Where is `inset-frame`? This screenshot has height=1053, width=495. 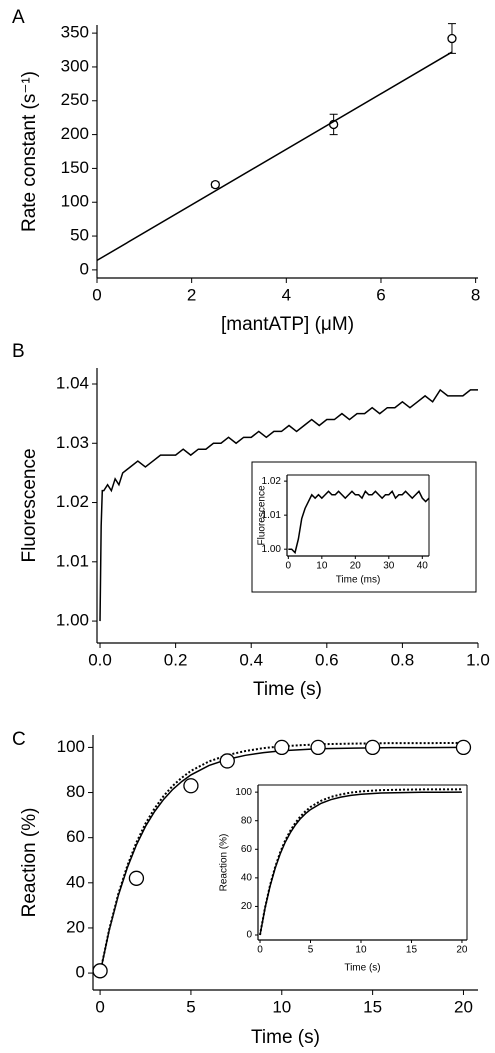 inset-frame is located at coordinates (364, 527).